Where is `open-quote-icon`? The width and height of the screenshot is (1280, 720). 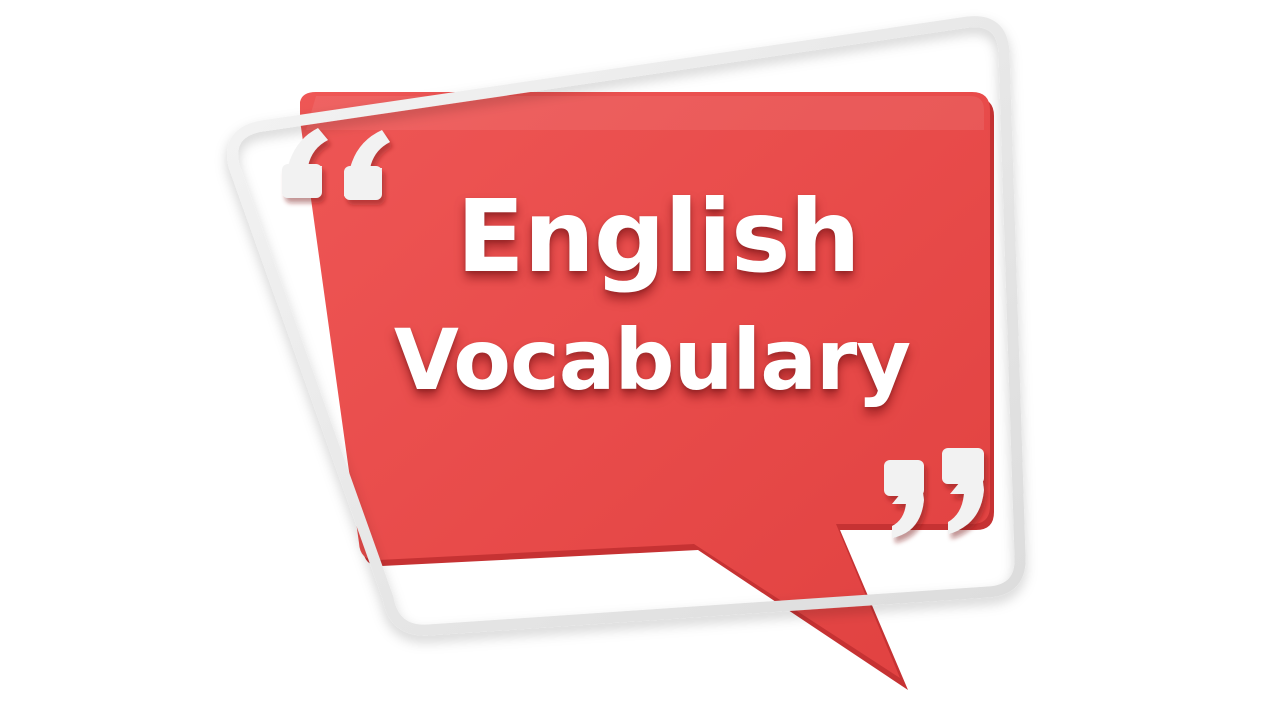 open-quote-icon is located at coordinates (336, 164).